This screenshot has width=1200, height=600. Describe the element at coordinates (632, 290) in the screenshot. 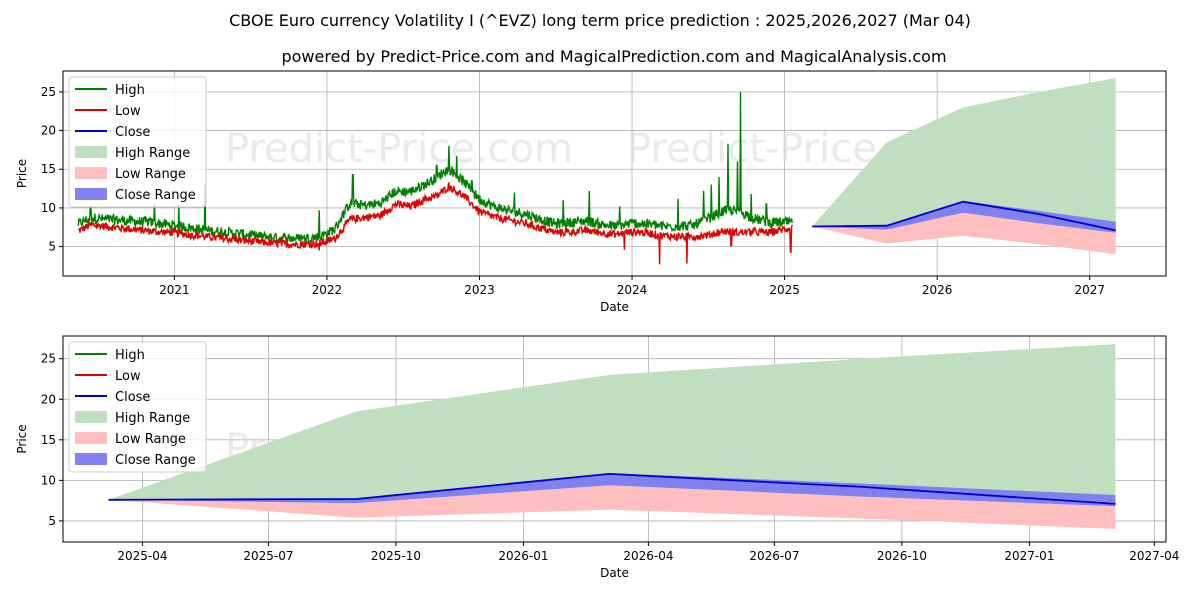

I see `x-tick-label: 2024` at that location.